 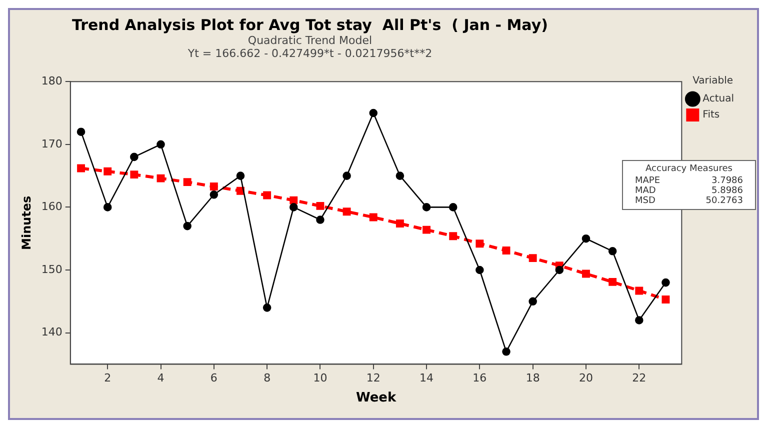 I want to click on x-tick-label: 4, so click(x=160, y=378).